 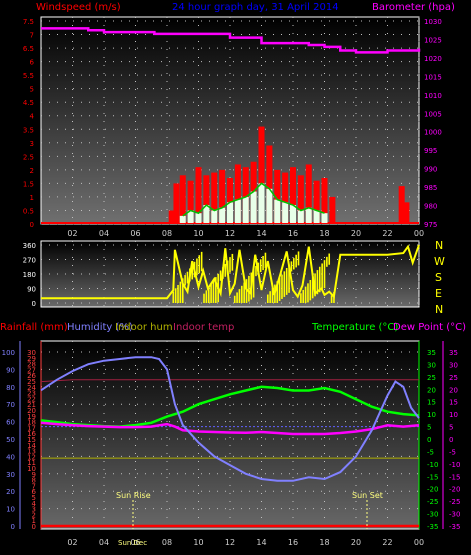 I want to click on wind-tick-label: 3, so click(x=32, y=144).